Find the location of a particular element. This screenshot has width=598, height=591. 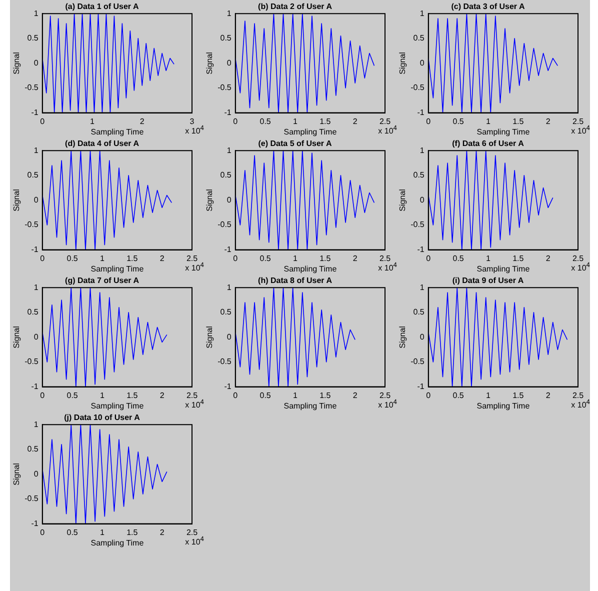

chart-title: (c) Data 3 of User A is located at coordinates (488, 7).